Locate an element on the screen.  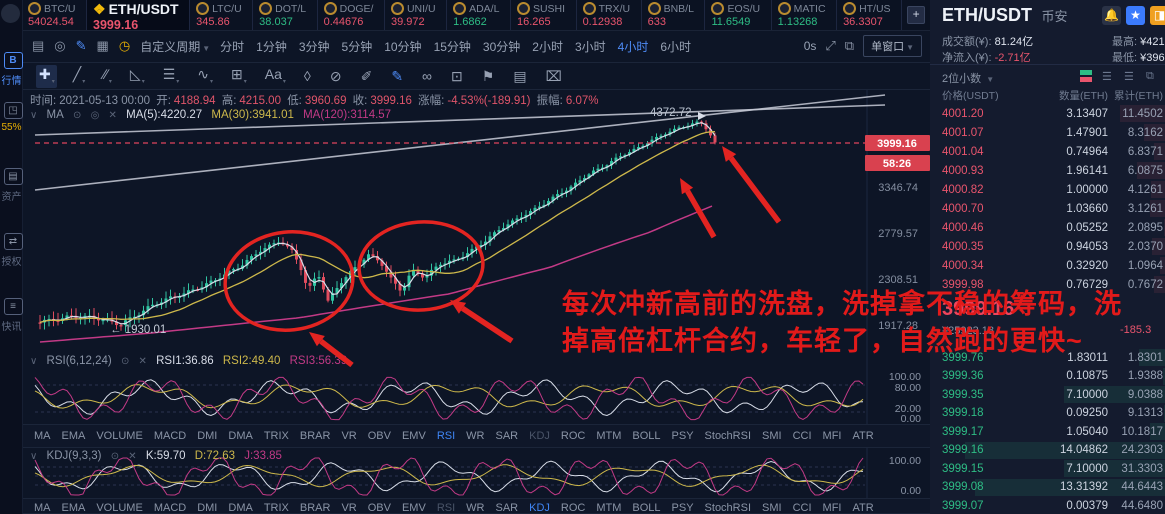
ask-row: 4001.20 3.13407 11.4502 is located at coordinates (1053, 113).